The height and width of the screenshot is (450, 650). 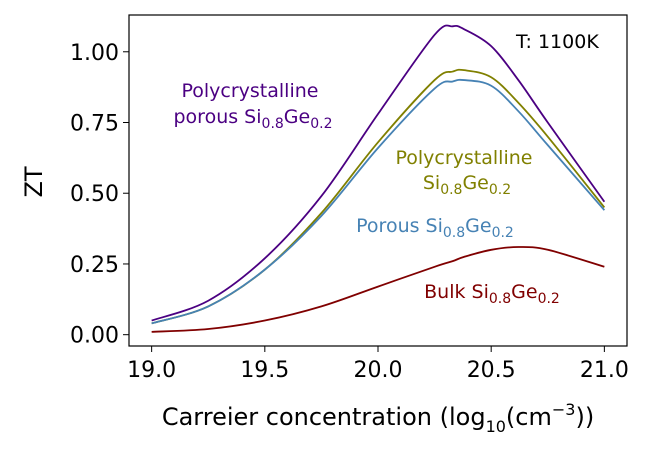 I want to click on y-tick-label: 0.75, so click(x=94, y=124).